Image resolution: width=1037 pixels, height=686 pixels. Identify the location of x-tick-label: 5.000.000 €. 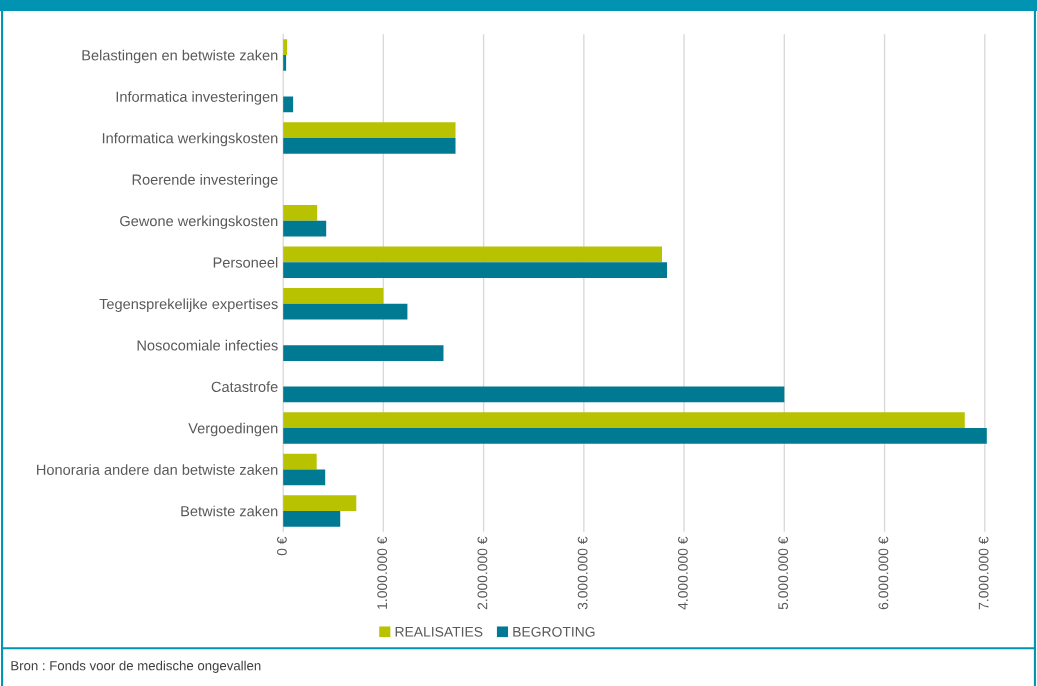
(783, 573).